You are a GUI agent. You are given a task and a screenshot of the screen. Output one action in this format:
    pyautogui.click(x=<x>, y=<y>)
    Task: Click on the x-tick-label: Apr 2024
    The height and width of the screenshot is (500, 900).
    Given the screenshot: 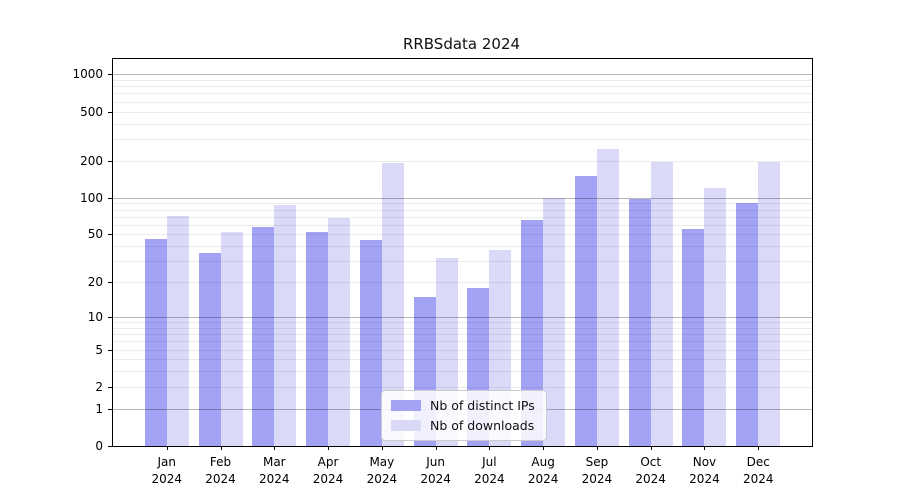 What is the action you would take?
    pyautogui.click(x=328, y=471)
    